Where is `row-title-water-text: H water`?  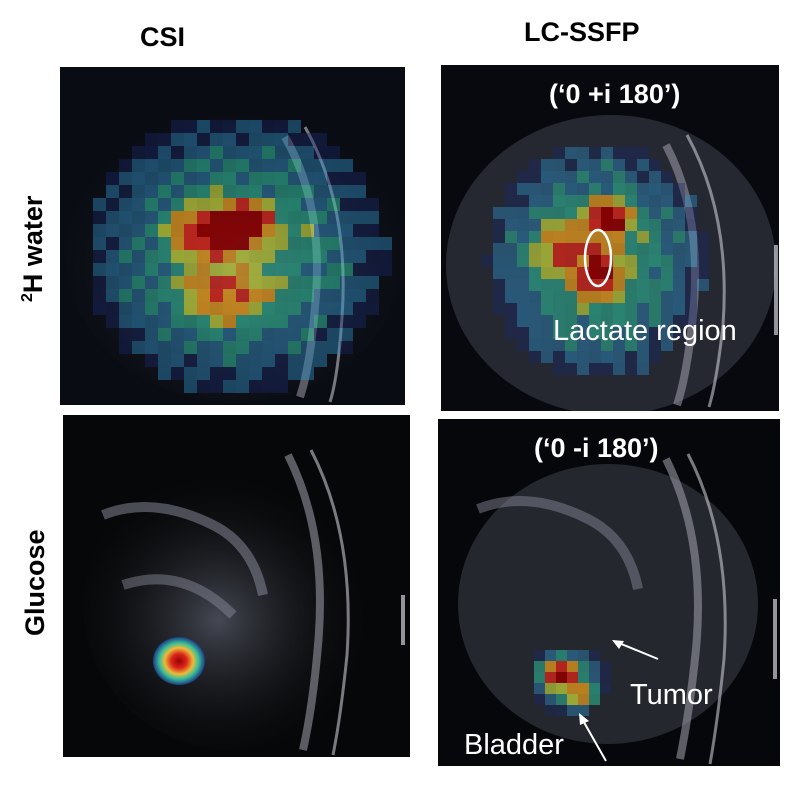 row-title-water-text: H water is located at coordinates (33, 244).